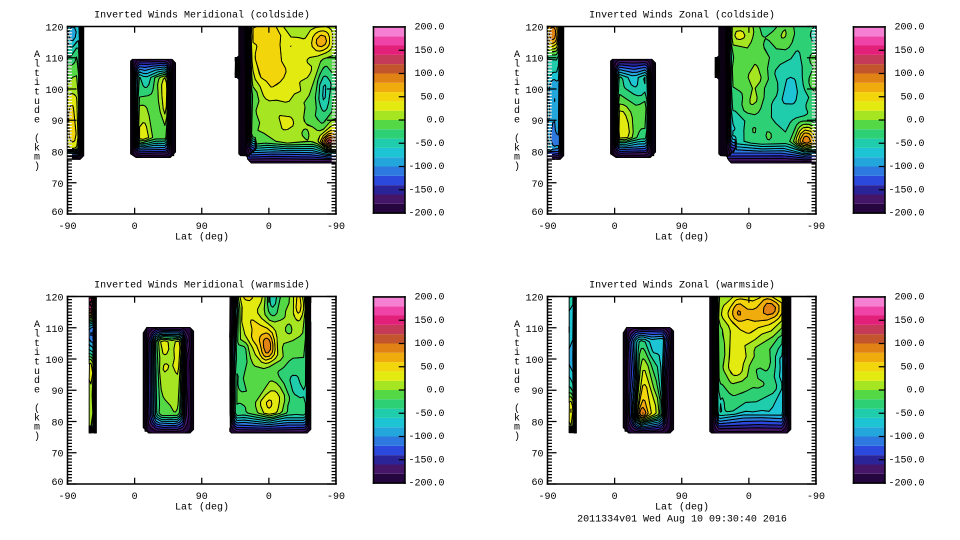 The width and height of the screenshot is (960, 540). Describe the element at coordinates (202, 15) in the screenshot. I see `svg-text:Inverted Winds Meridional (col: Inverted Winds Meridional (coldside)` at that location.